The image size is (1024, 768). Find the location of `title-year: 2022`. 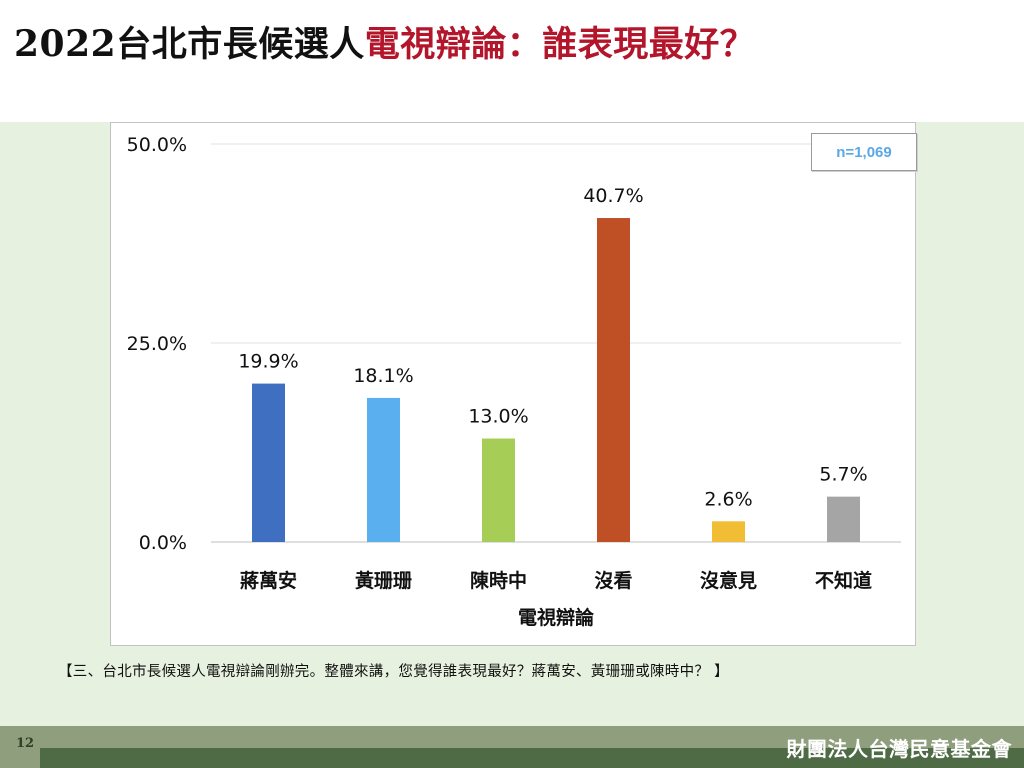

title-year: 2022 is located at coordinates (65, 44).